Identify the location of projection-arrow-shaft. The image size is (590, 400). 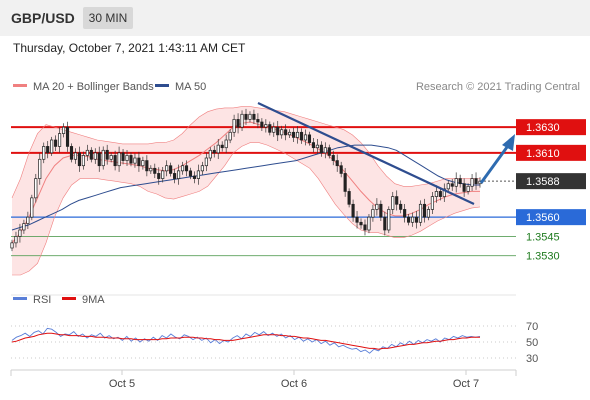
(495, 163).